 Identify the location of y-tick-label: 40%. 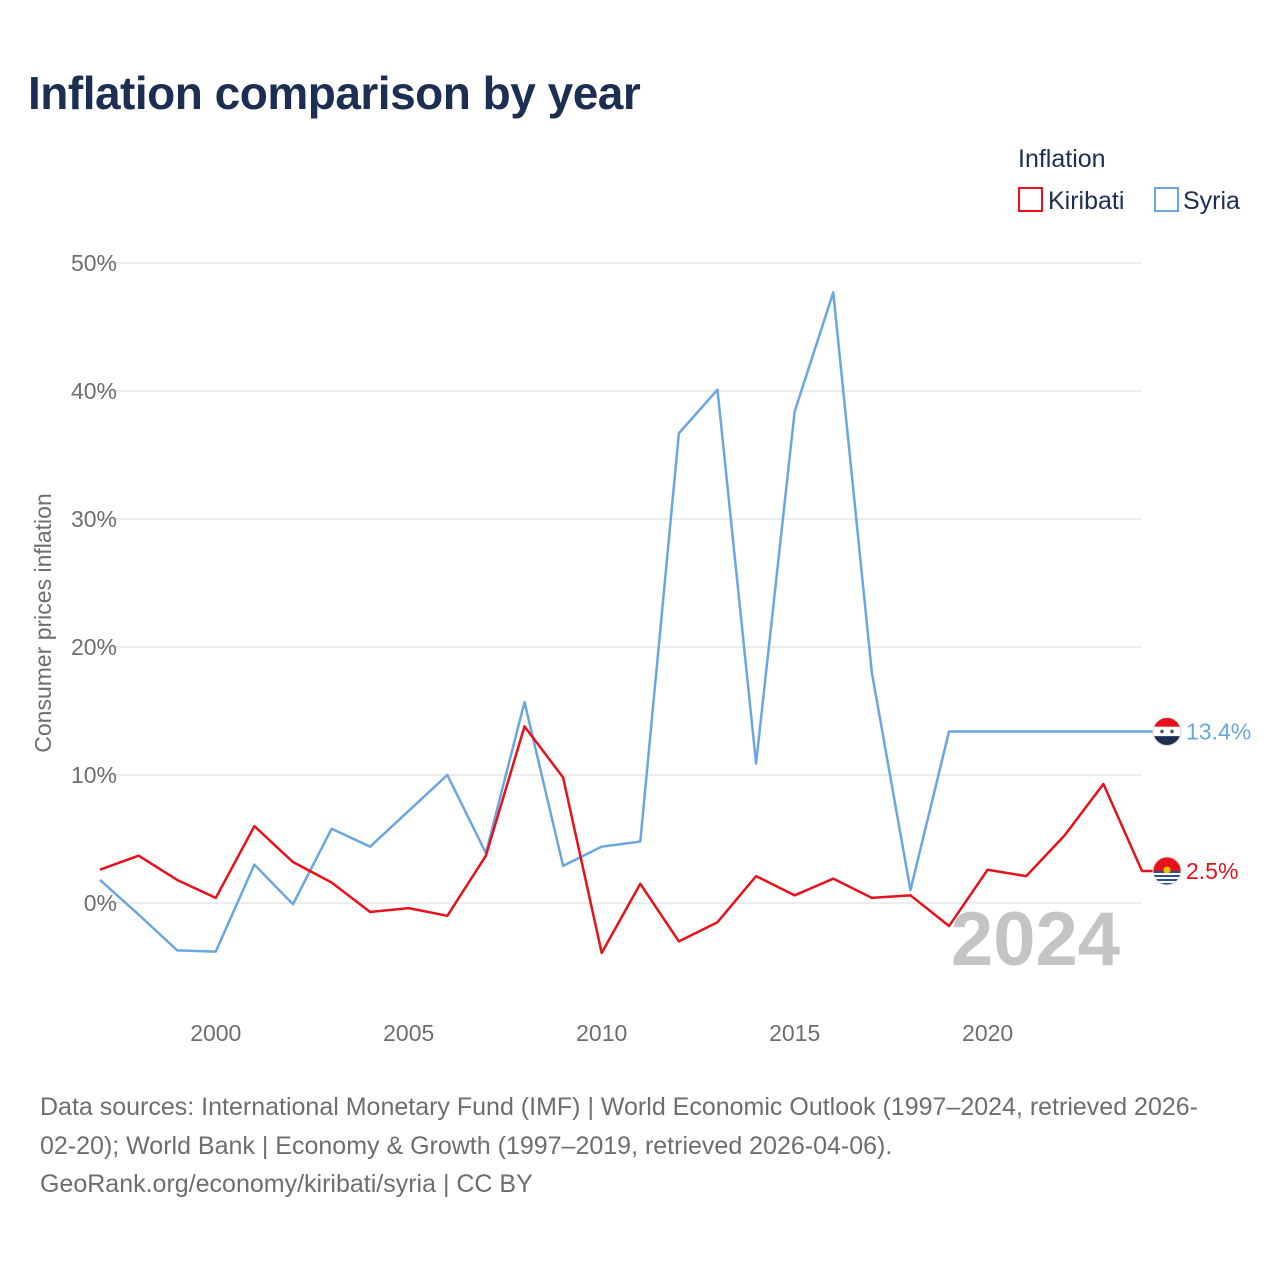
(94, 391).